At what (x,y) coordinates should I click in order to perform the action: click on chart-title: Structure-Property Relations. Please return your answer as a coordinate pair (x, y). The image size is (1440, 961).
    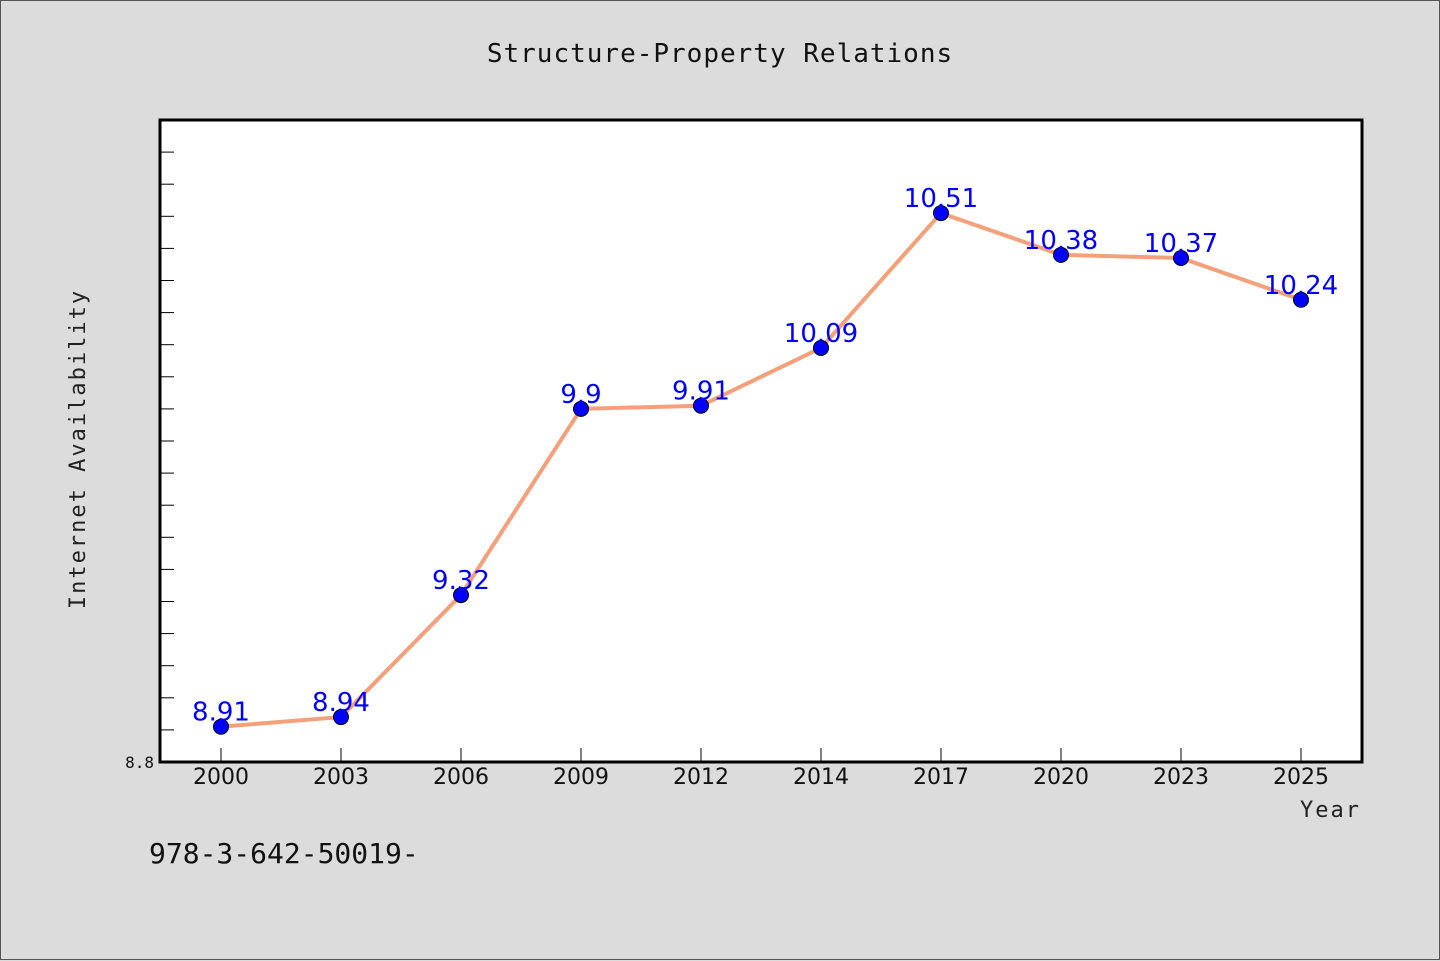
    Looking at the image, I should click on (720, 54).